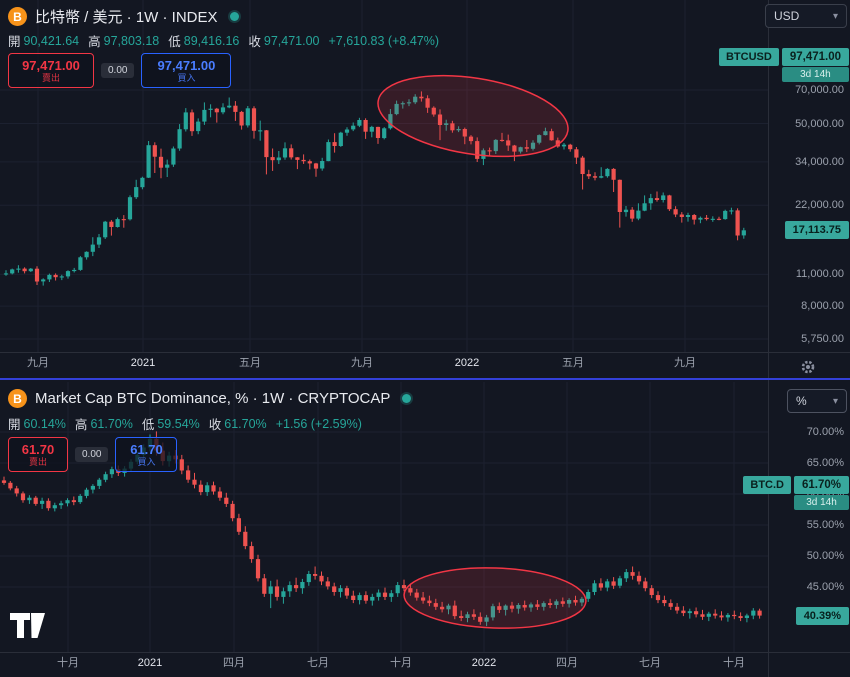 Image resolution: width=850 pixels, height=677 pixels. Describe the element at coordinates (178, 423) in the screenshot. I see `low-value: 59.54%` at that location.